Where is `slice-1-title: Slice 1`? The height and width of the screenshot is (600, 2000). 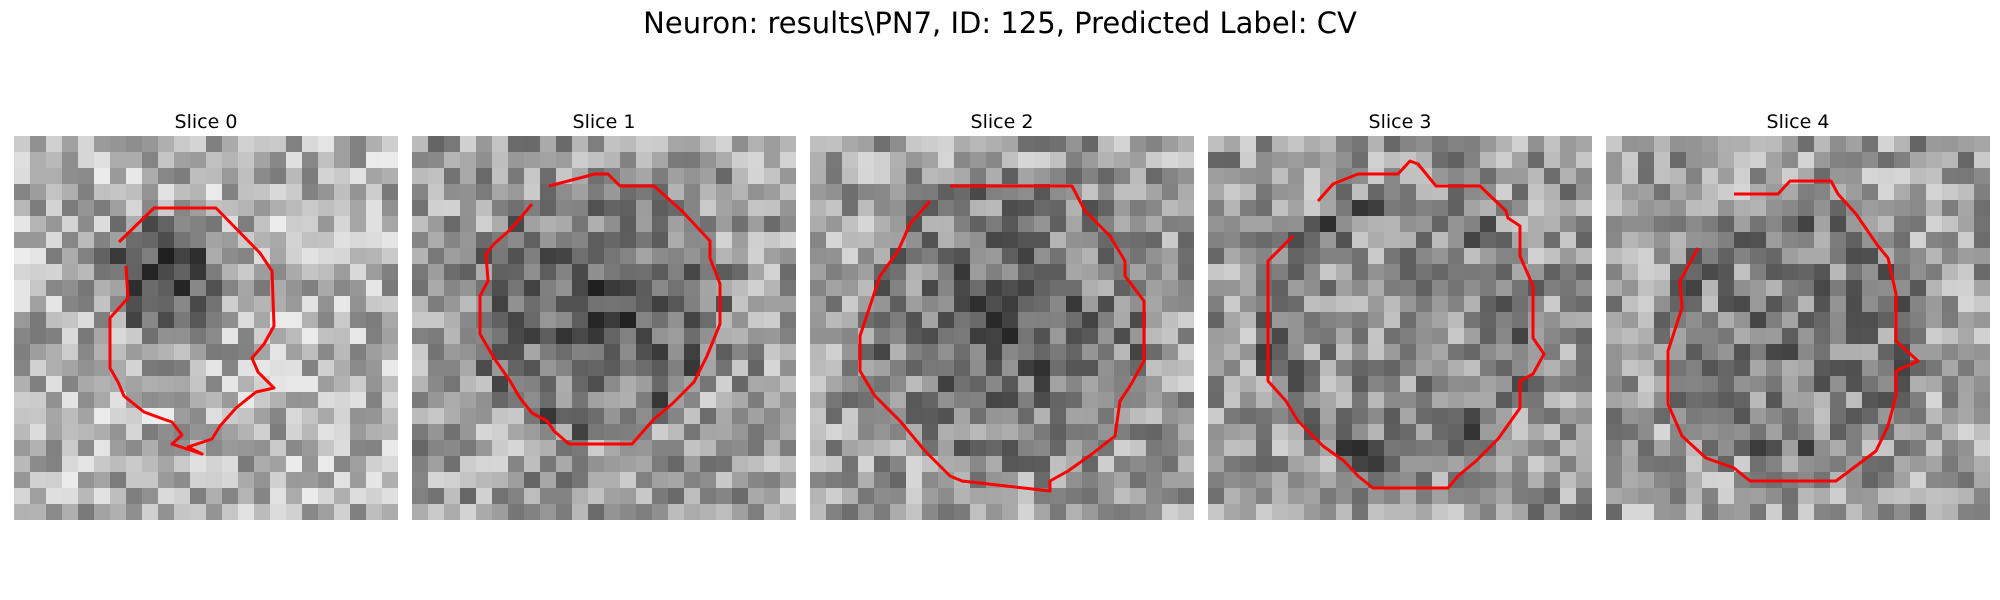
slice-1-title: Slice 1 is located at coordinates (604, 122).